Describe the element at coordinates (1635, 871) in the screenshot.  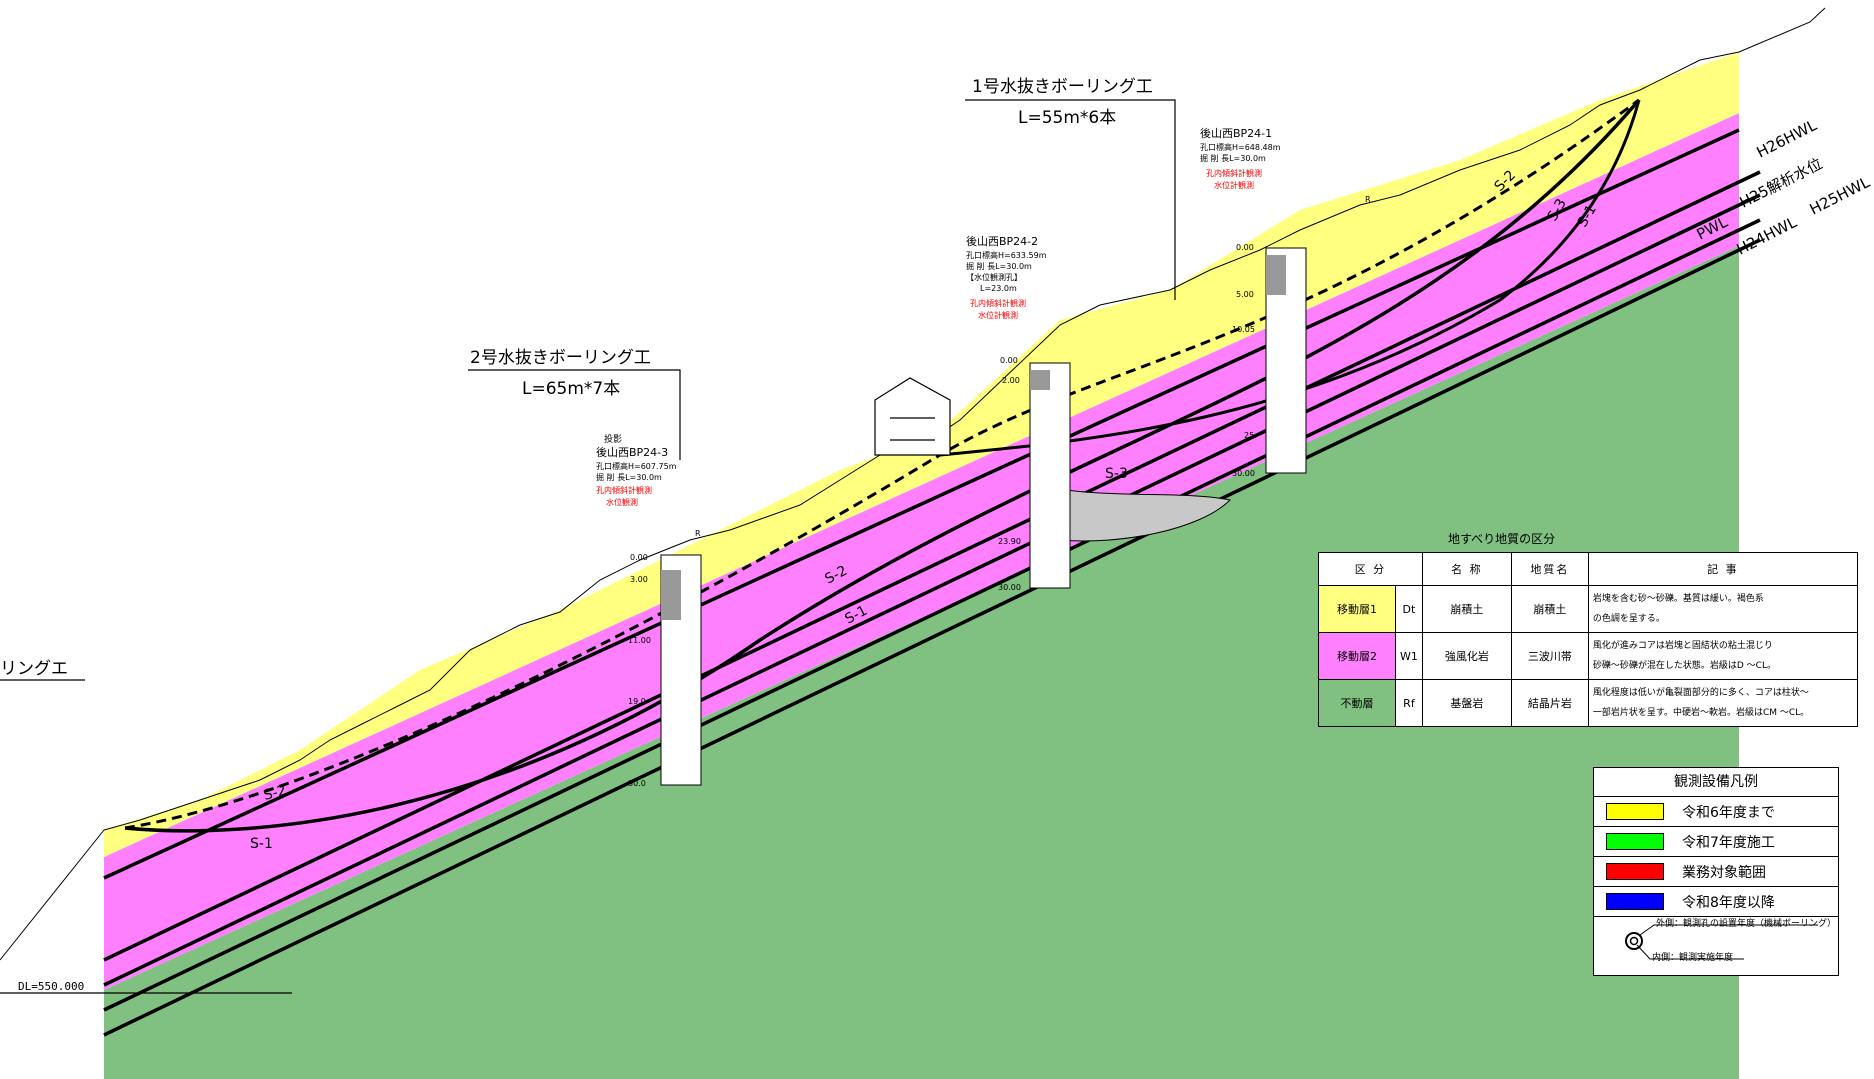
I see `legend-swatch-red` at that location.